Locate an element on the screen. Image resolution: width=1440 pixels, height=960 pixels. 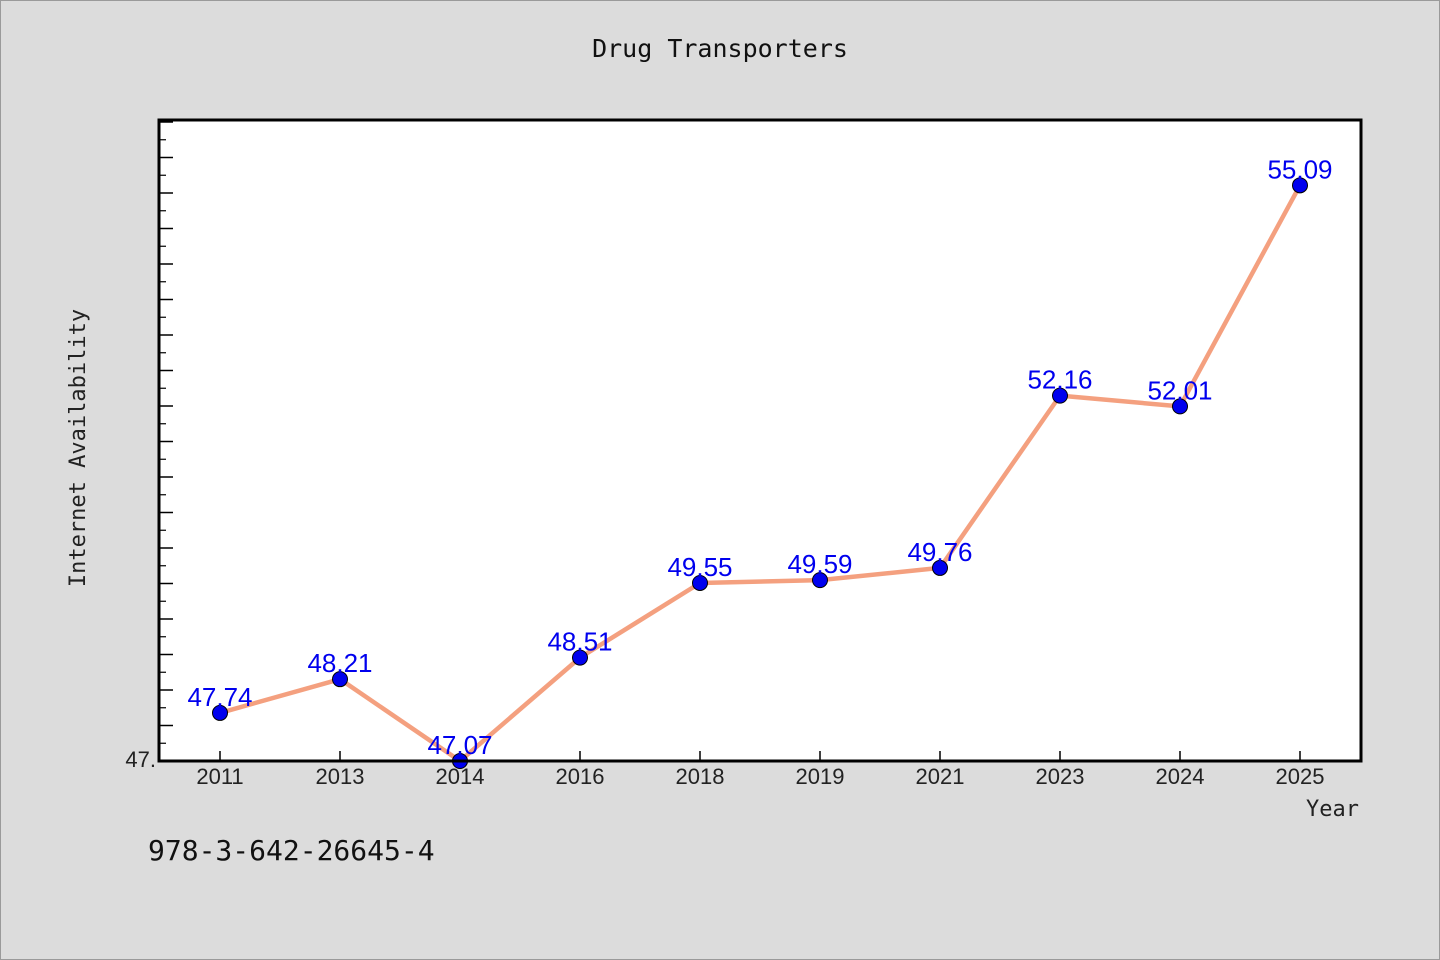
x-tick-label: 2021 is located at coordinates (940, 776).